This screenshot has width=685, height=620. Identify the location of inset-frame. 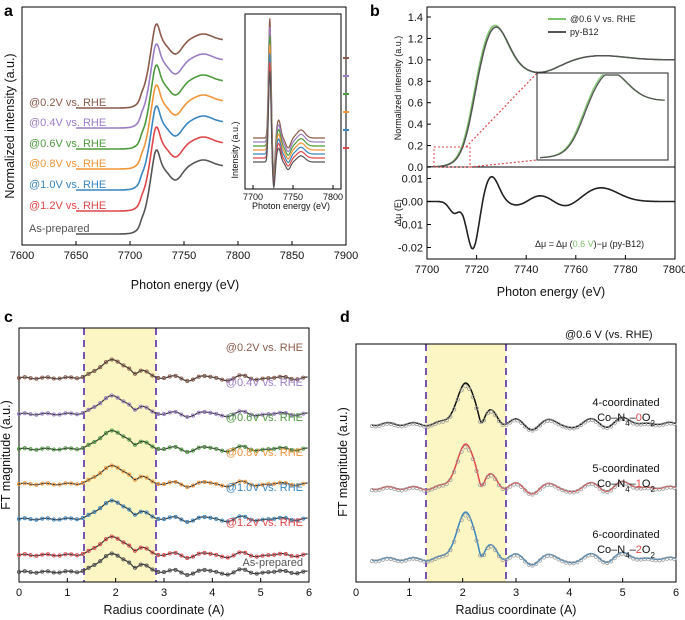
(293, 101).